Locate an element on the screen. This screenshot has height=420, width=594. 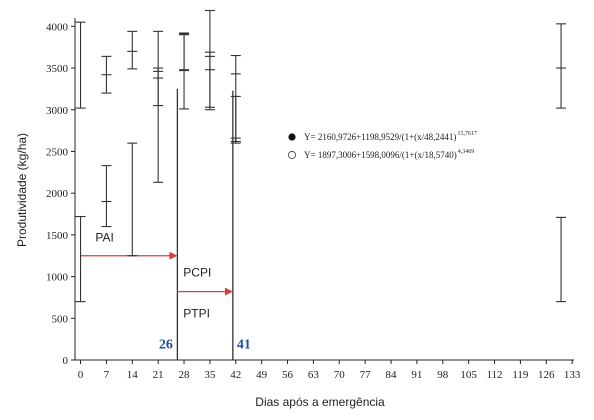
annotations: PAI PCPI PTPI 26 41 is located at coordinates (173, 292).